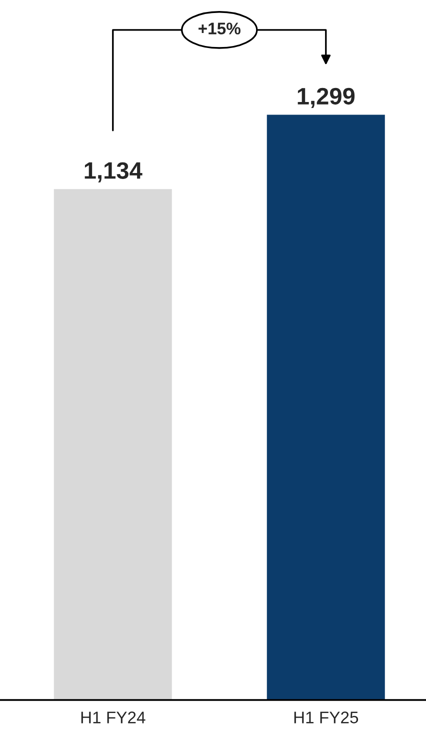  What do you see at coordinates (326, 98) in the screenshot?
I see `data-label: 1,299` at bounding box center [326, 98].